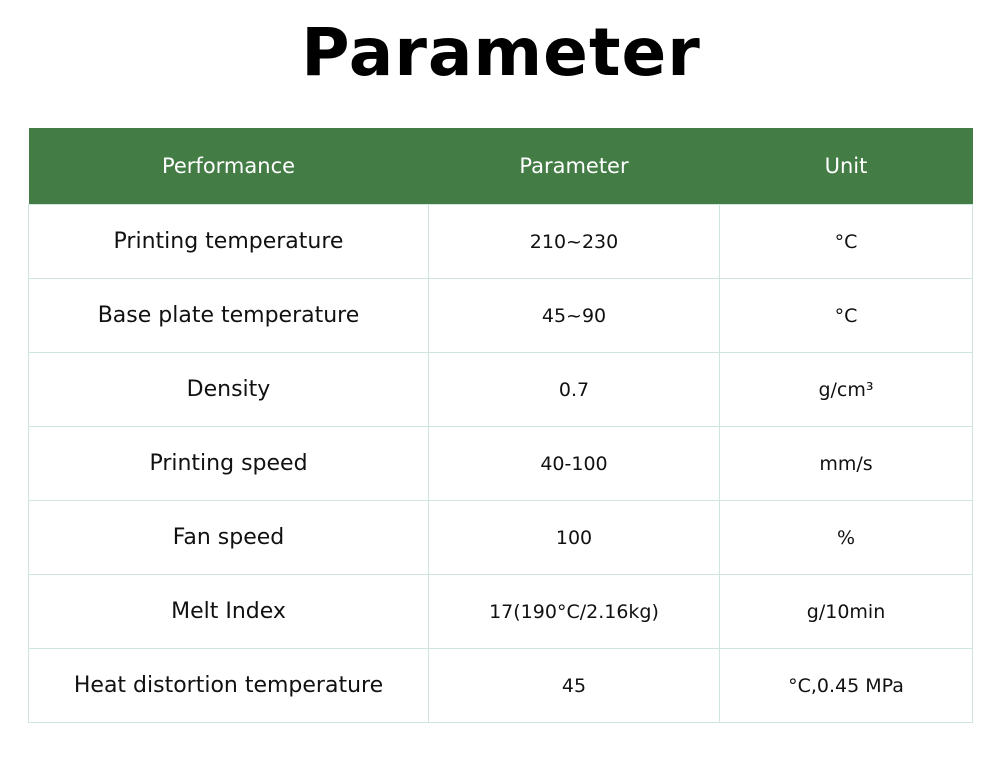 This screenshot has height=767, width=1002. I want to click on table-row: Fan speed 100%, so click(500, 537).